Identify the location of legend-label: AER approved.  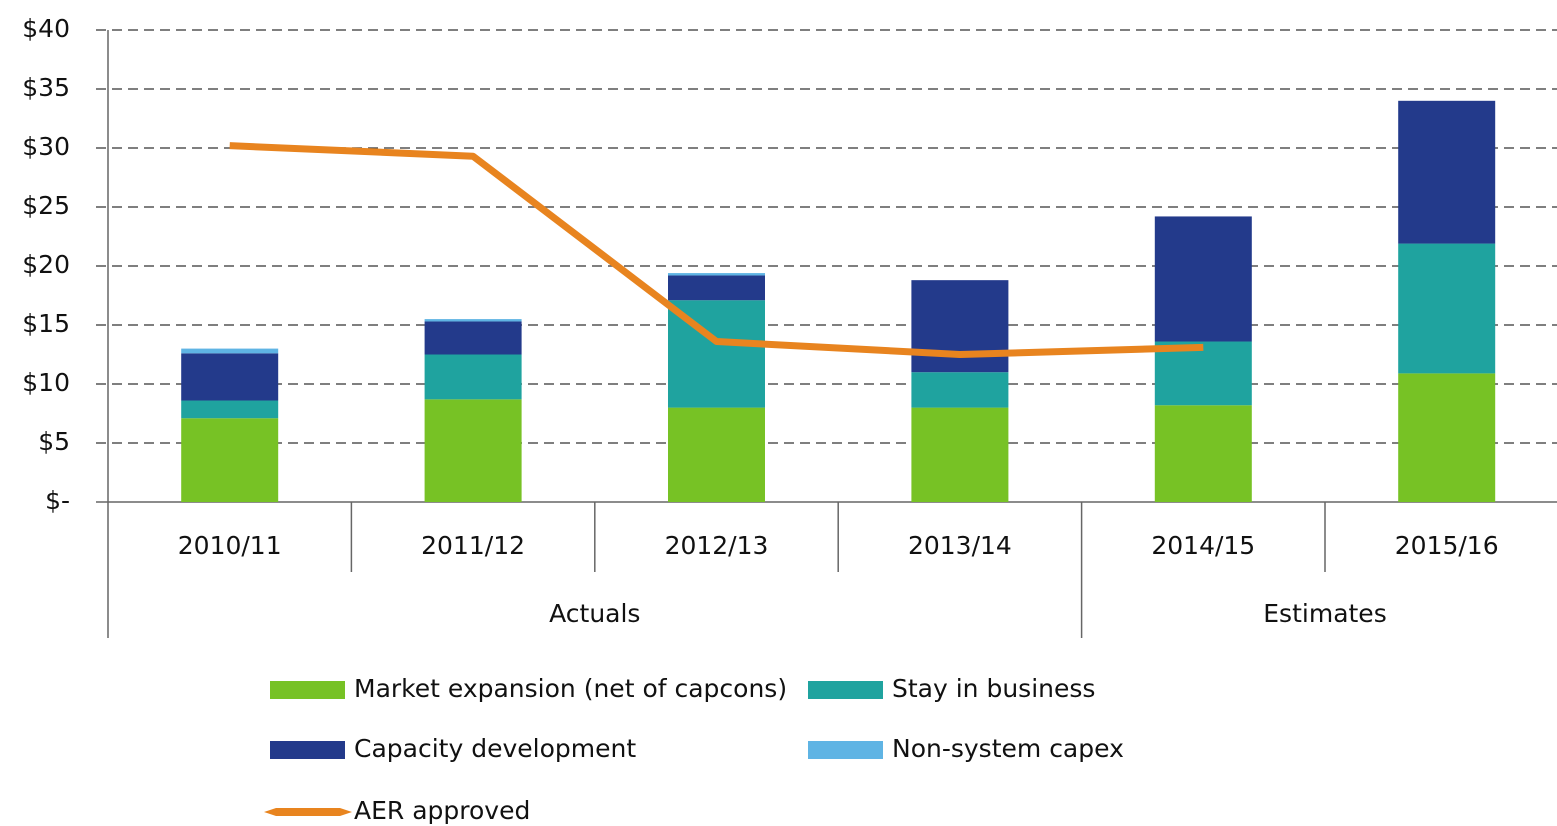
(442, 810).